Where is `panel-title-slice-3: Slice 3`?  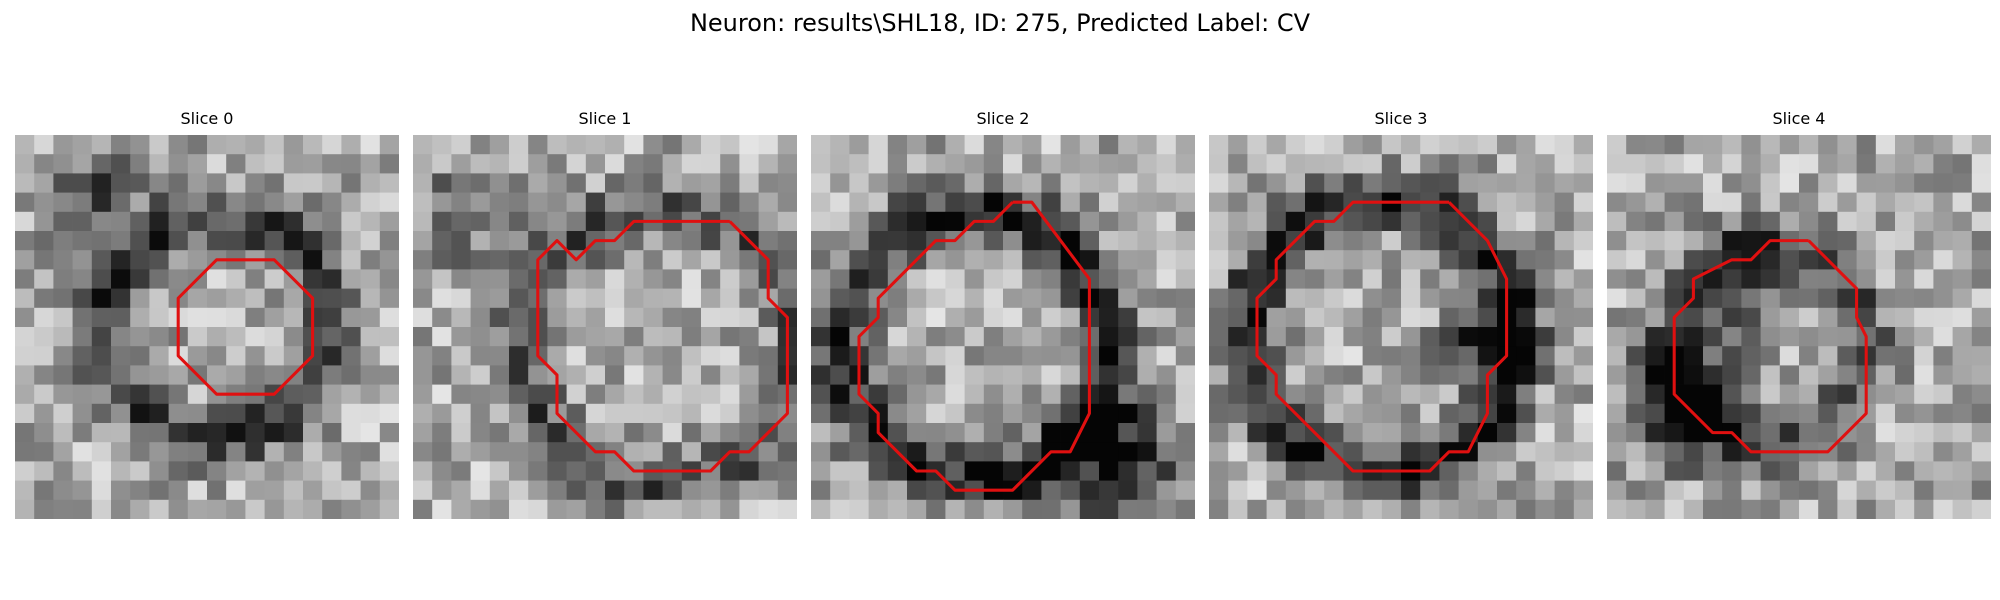 panel-title-slice-3: Slice 3 is located at coordinates (1401, 119).